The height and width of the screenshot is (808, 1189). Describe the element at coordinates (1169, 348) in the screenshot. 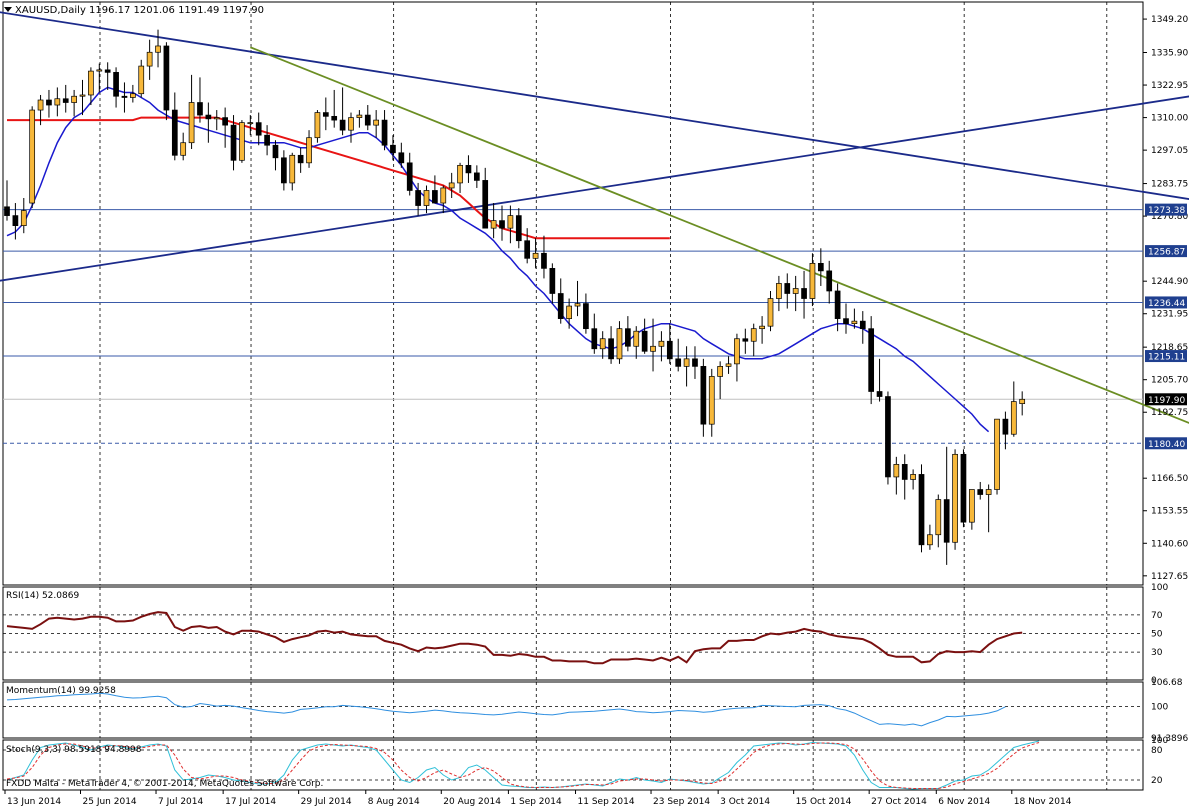

I see `y-tick-label: 1218.65` at that location.